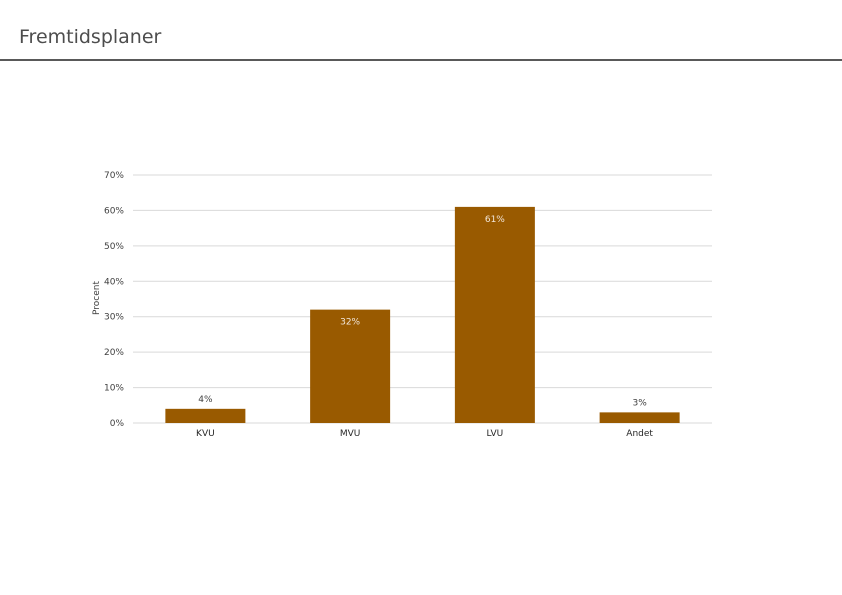 Image resolution: width=842 pixels, height=595 pixels. Describe the element at coordinates (421, 60) in the screenshot. I see `title-divider` at that location.